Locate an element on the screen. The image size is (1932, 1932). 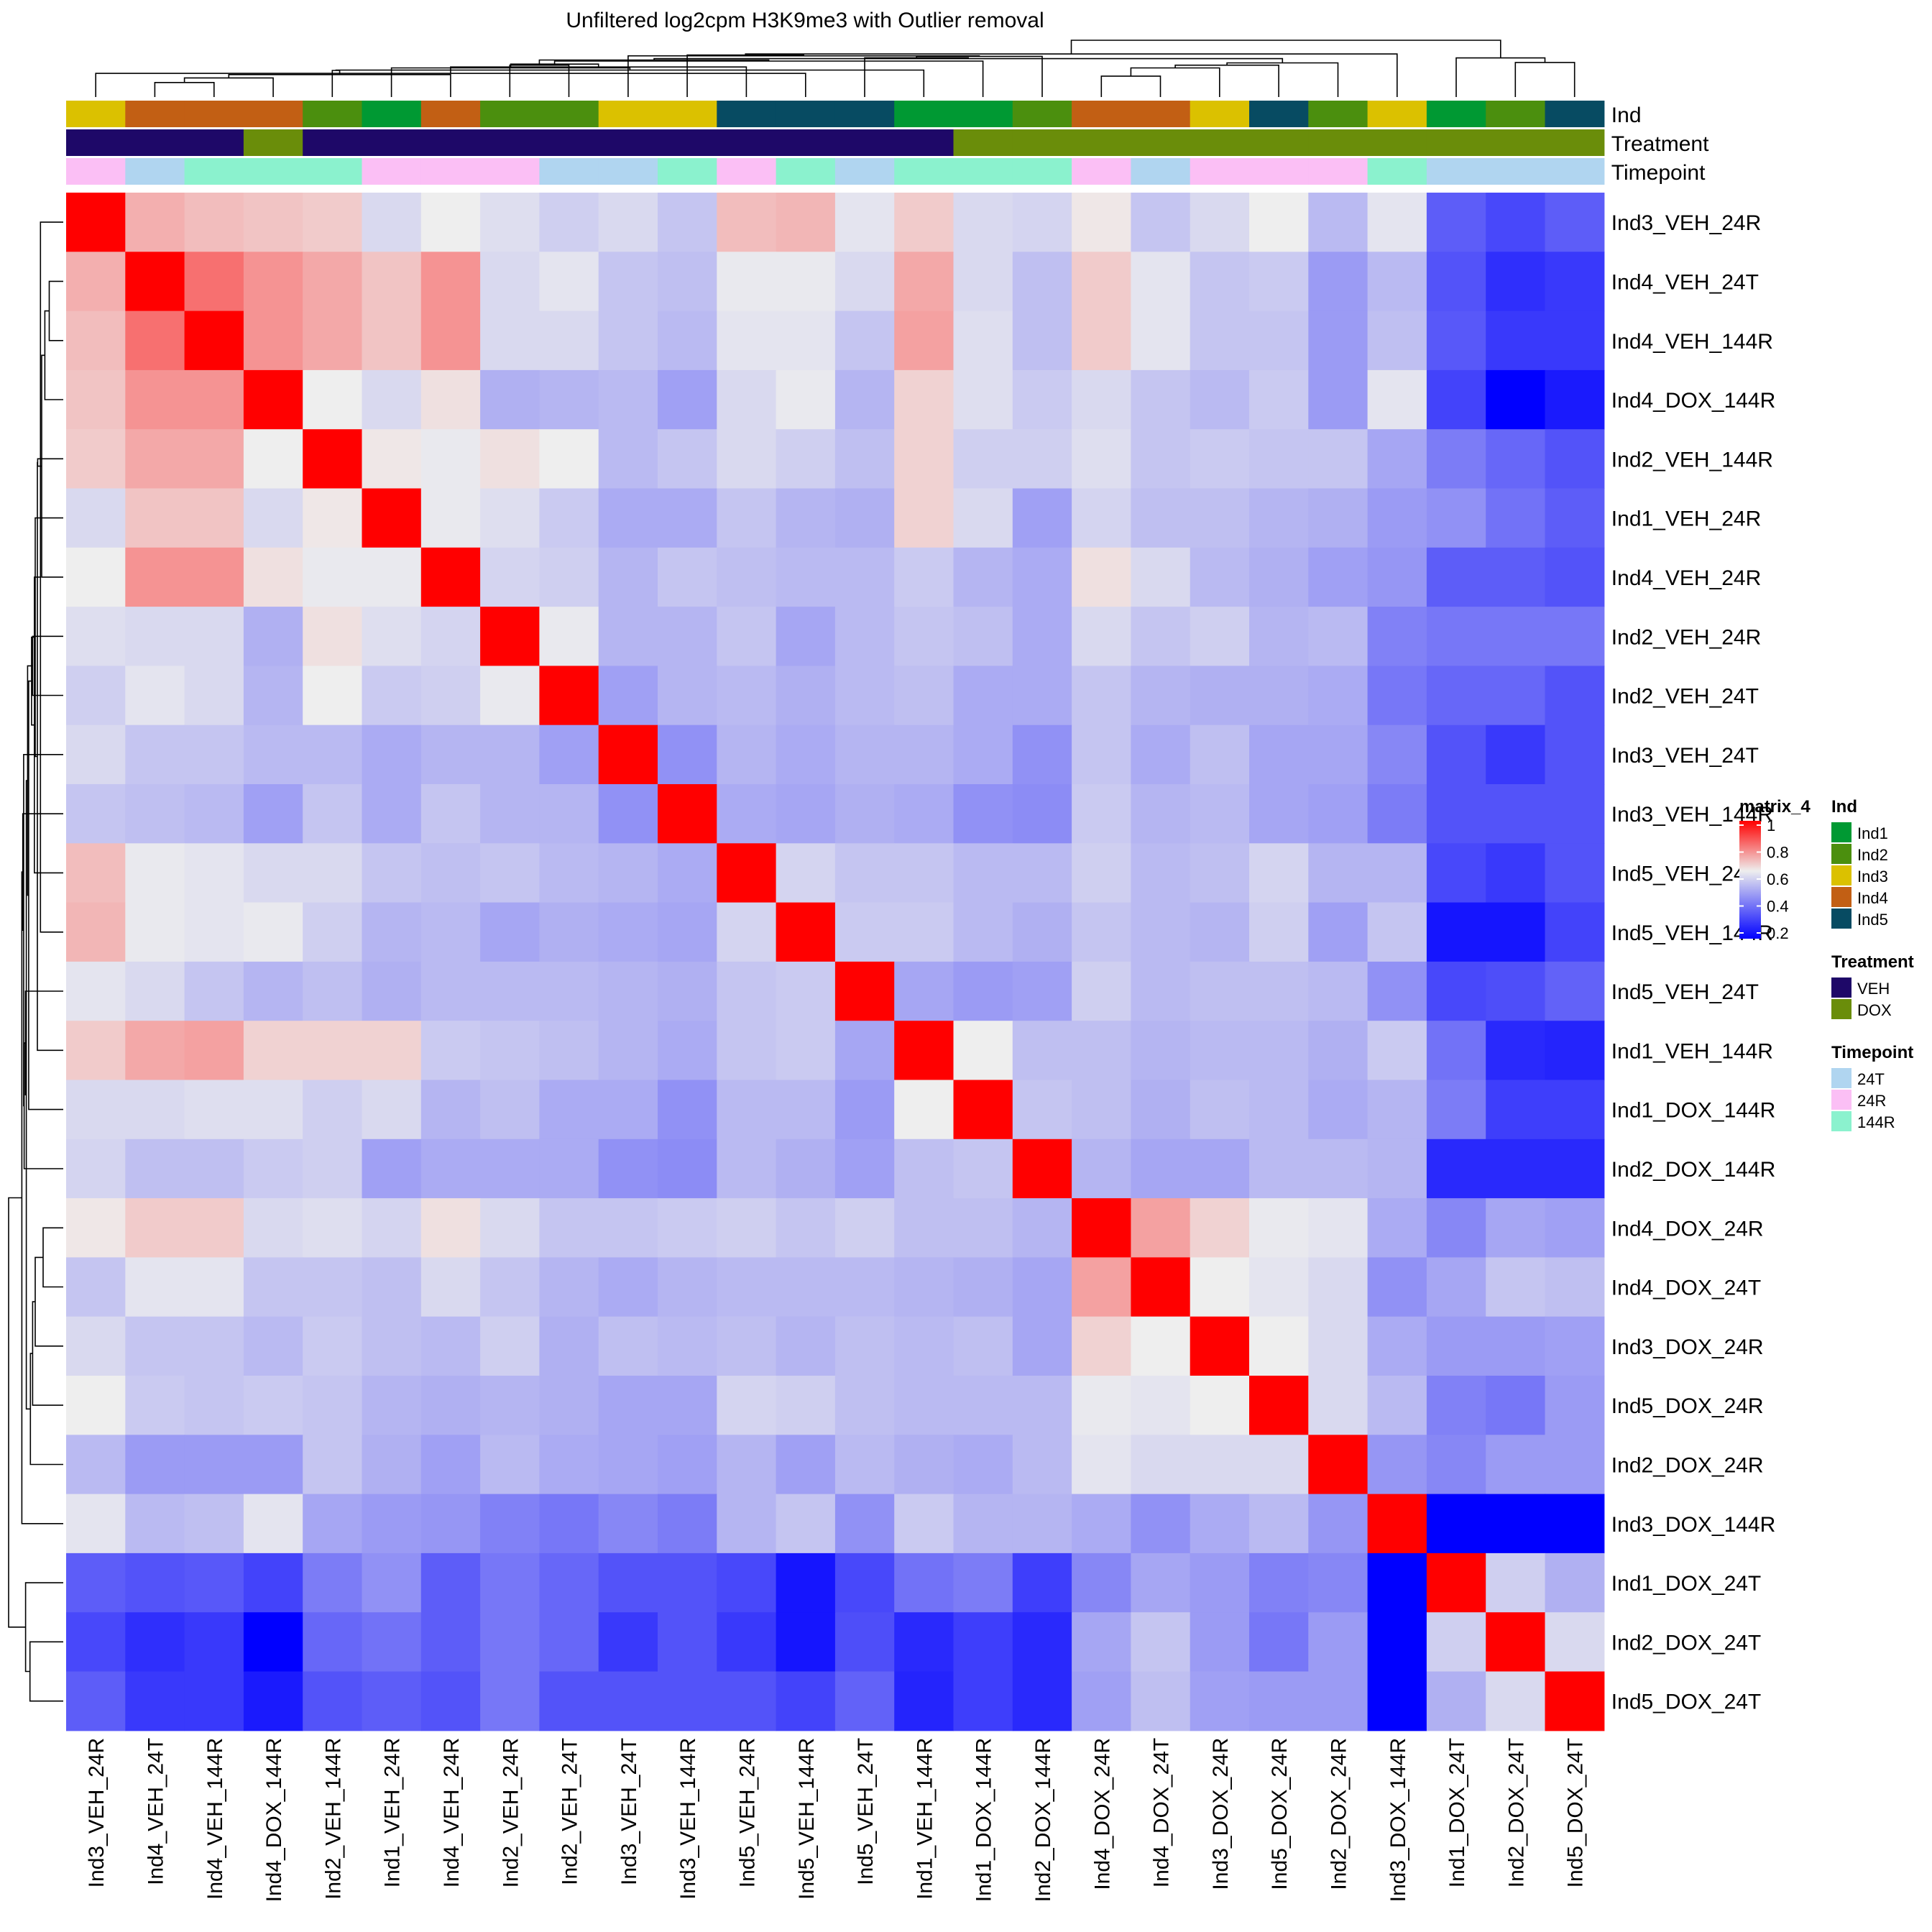
column-dendrogram-branch is located at coordinates (510, 82).